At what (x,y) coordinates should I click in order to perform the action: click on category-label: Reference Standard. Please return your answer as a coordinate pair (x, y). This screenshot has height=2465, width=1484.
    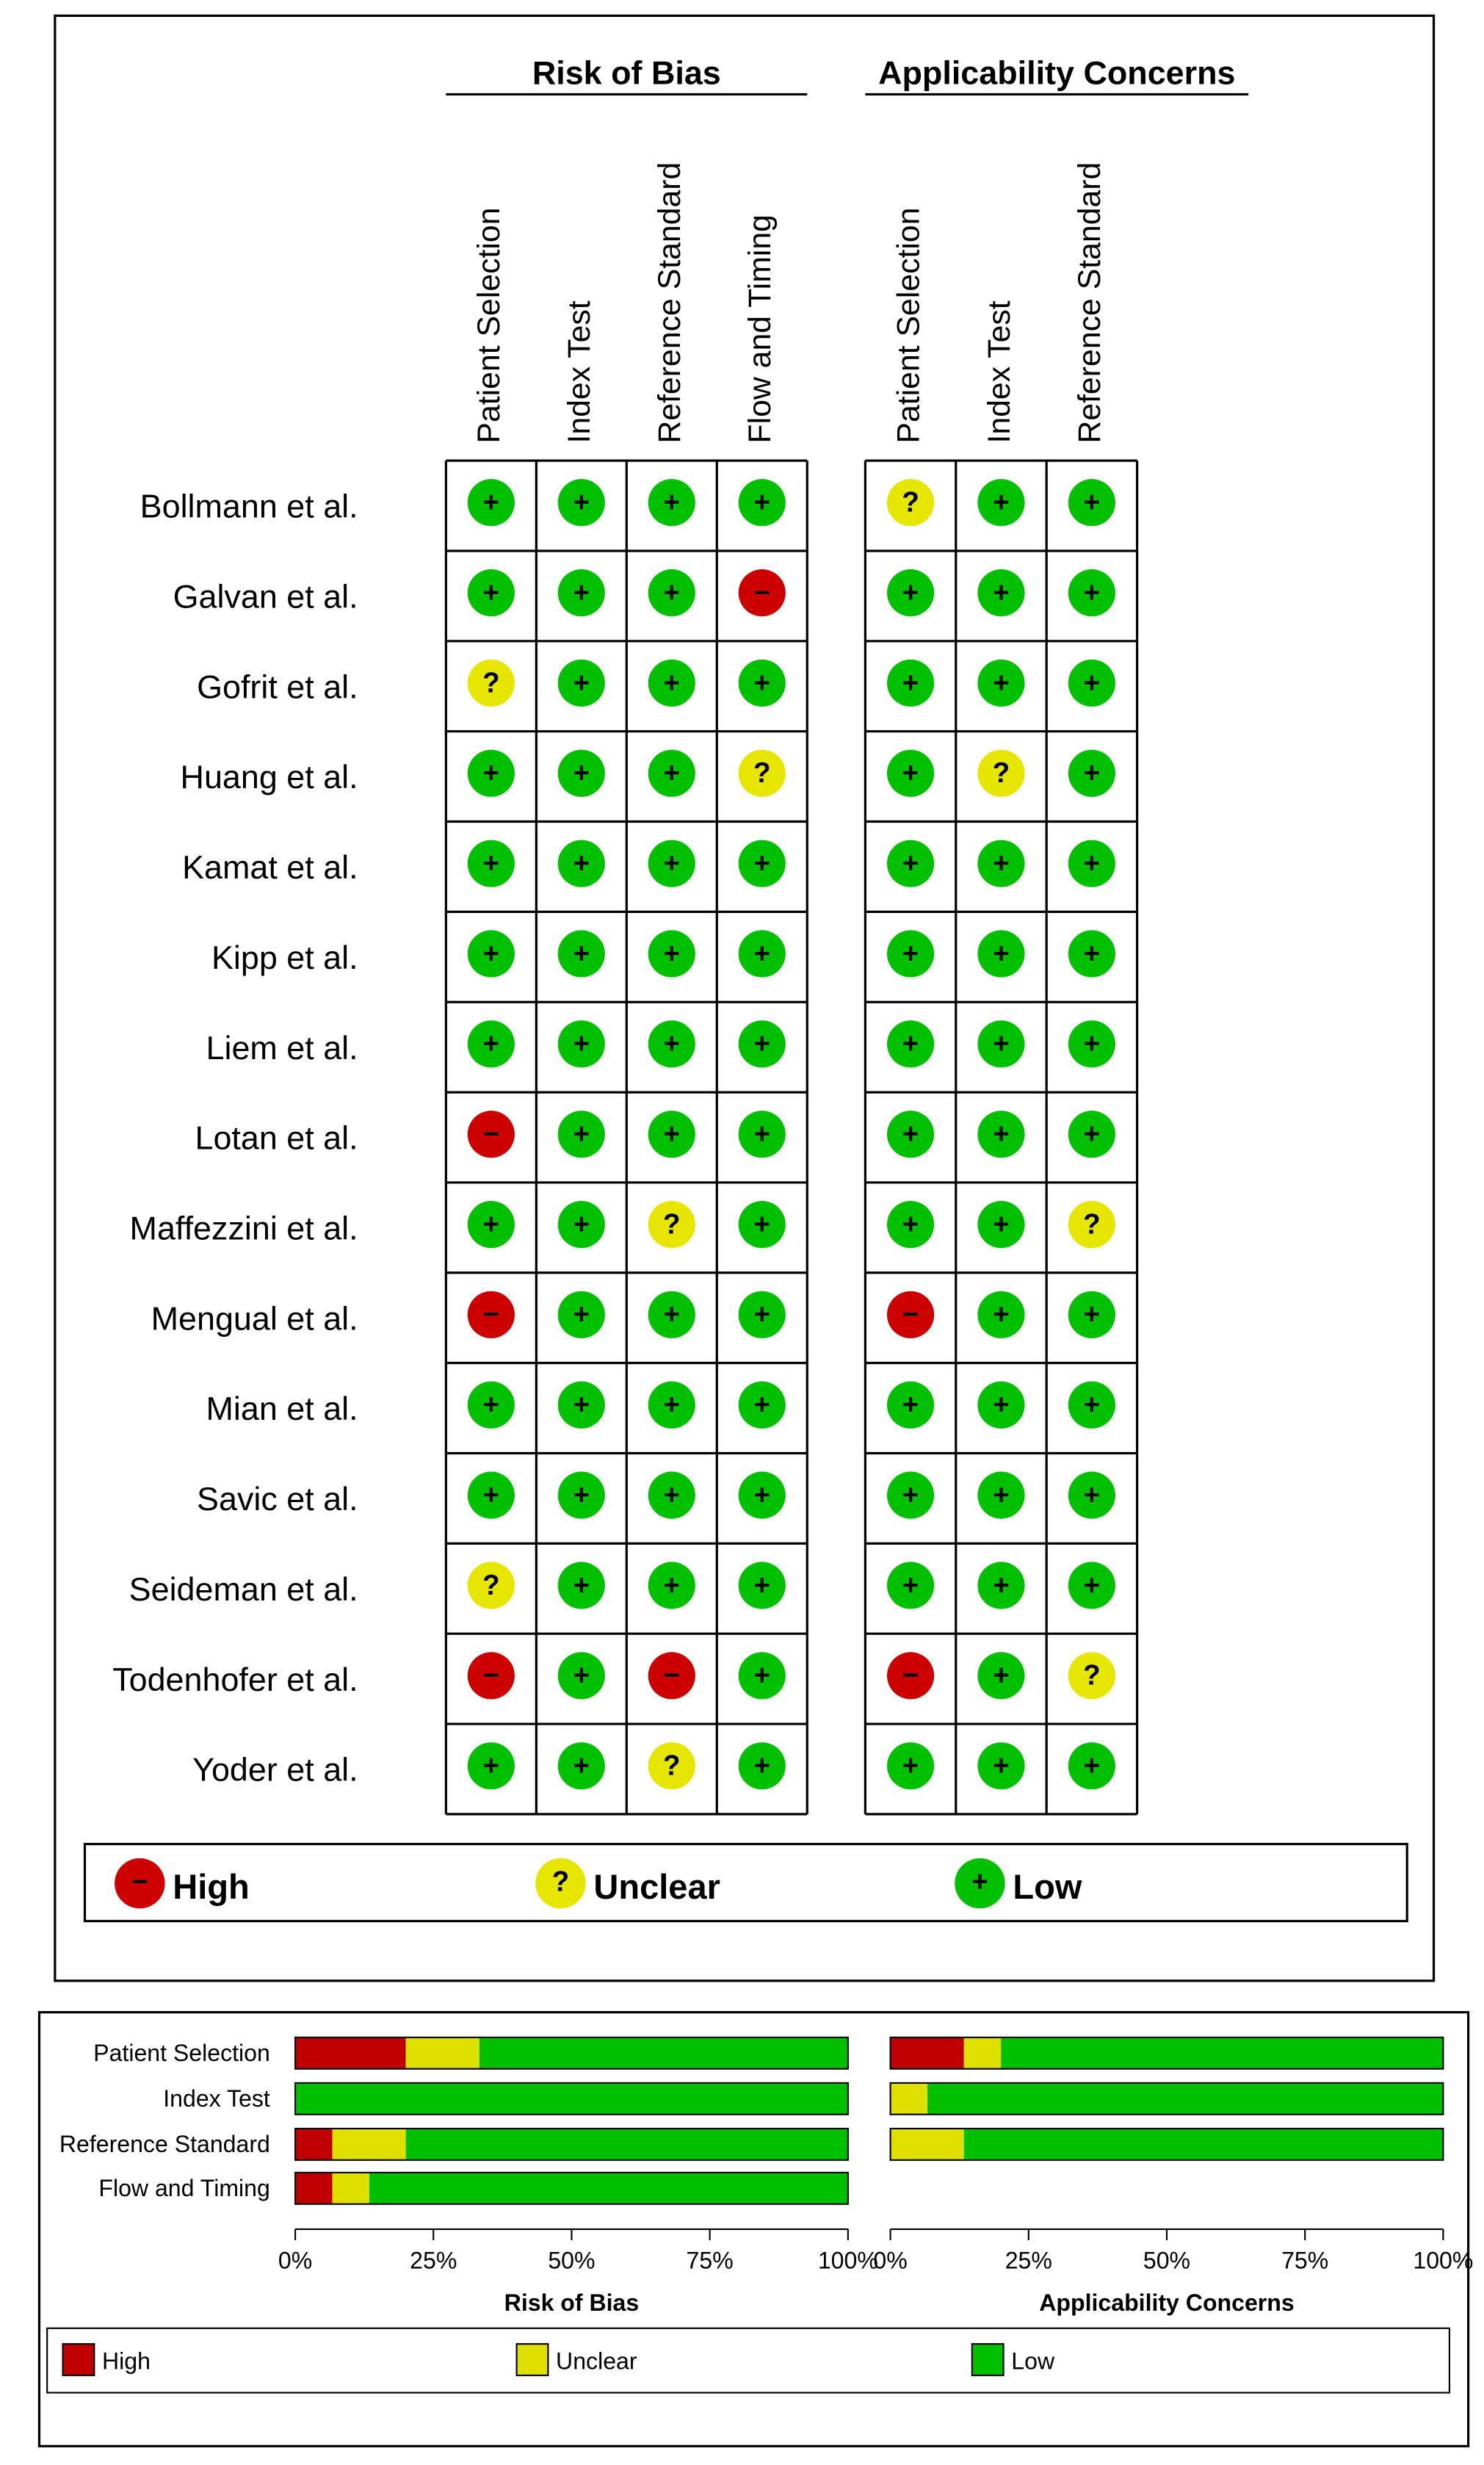
    Looking at the image, I should click on (164, 2144).